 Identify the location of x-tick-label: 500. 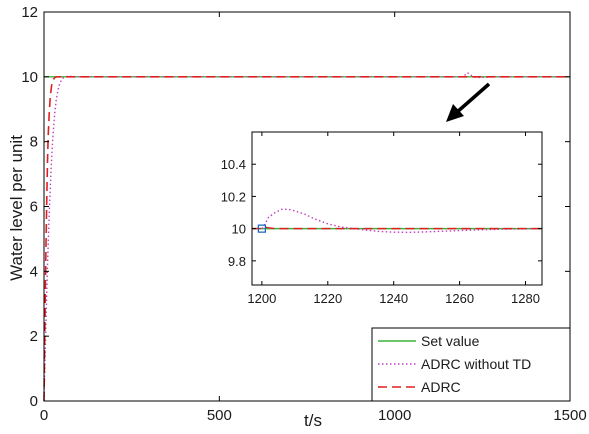
(219, 415).